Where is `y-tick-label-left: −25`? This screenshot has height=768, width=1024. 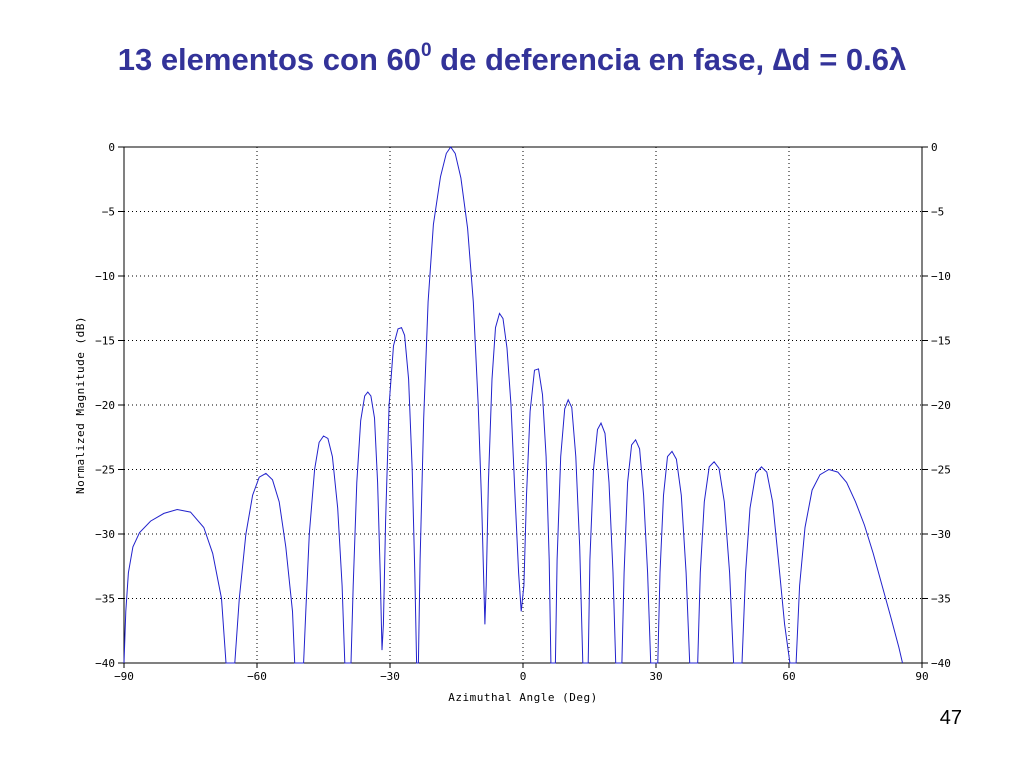 y-tick-label-left: −25 is located at coordinates (105, 470).